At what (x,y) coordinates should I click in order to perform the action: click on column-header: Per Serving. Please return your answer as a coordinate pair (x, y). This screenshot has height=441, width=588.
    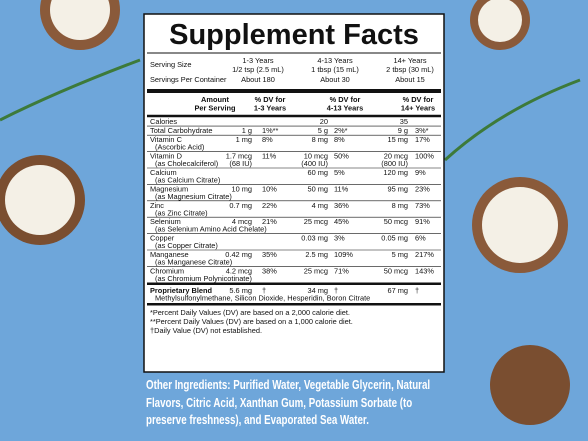
    Looking at the image, I should click on (215, 108).